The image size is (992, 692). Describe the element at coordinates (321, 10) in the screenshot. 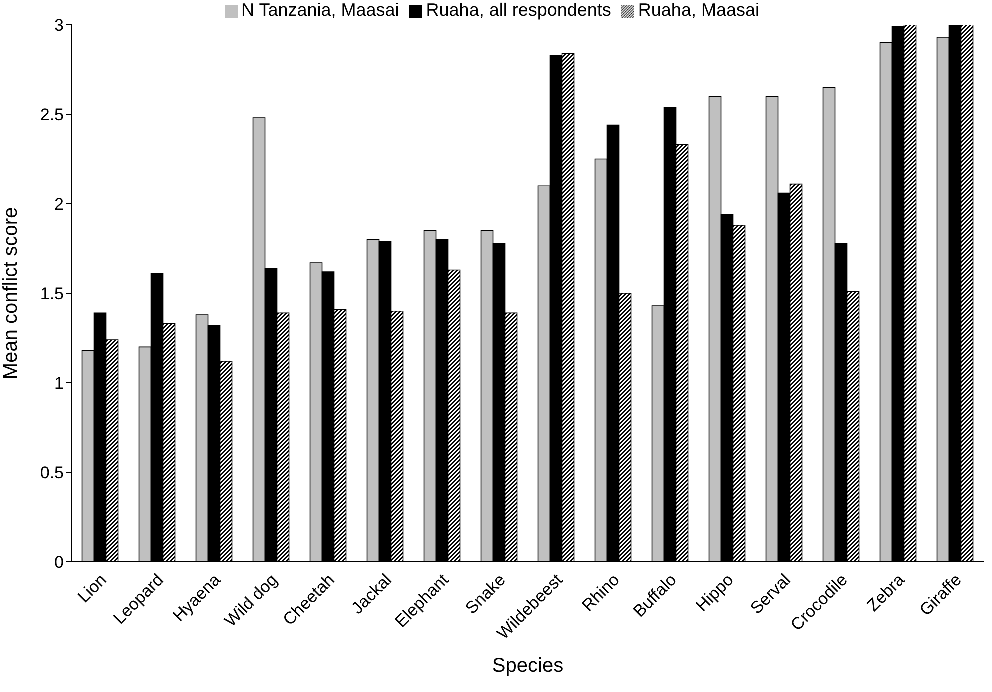

I see `legend-label: N Tanzania, Maasai` at that location.